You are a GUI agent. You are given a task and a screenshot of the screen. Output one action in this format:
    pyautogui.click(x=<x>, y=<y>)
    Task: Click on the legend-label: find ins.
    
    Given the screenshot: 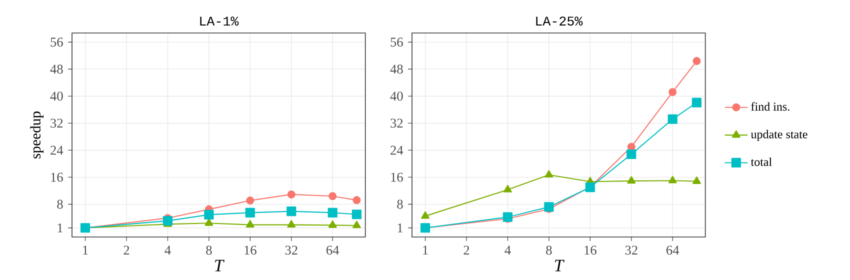 What is the action you would take?
    pyautogui.click(x=770, y=106)
    